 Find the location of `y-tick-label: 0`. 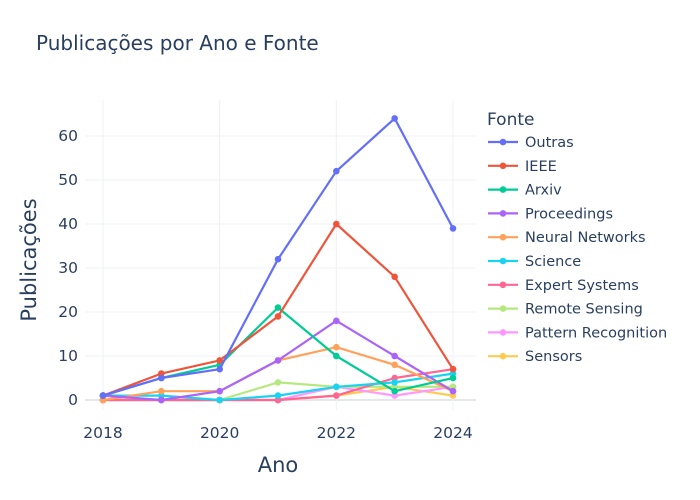

y-tick-label: 0 is located at coordinates (73, 400).